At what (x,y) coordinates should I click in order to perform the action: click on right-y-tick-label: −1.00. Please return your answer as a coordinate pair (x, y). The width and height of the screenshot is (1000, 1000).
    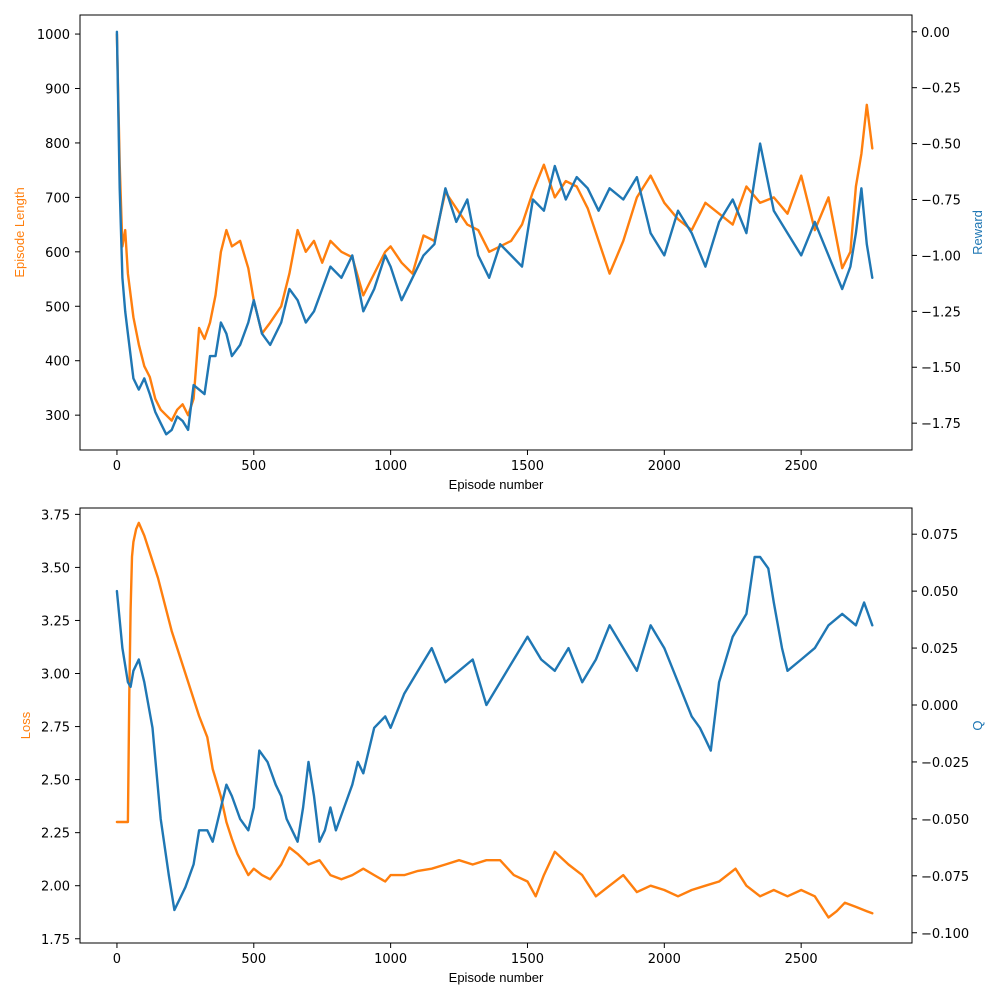
    Looking at the image, I should click on (941, 256).